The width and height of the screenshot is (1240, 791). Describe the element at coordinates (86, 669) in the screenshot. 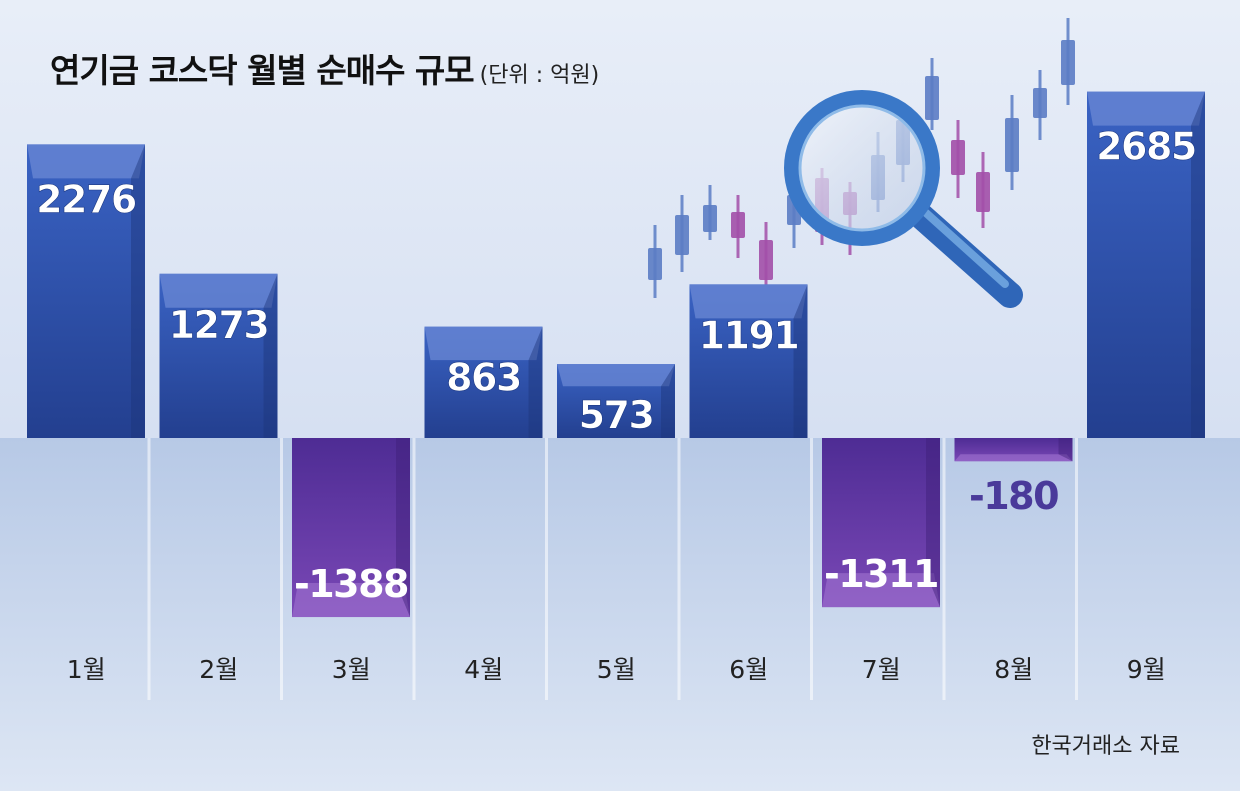

I see `category-label: 1월` at that location.